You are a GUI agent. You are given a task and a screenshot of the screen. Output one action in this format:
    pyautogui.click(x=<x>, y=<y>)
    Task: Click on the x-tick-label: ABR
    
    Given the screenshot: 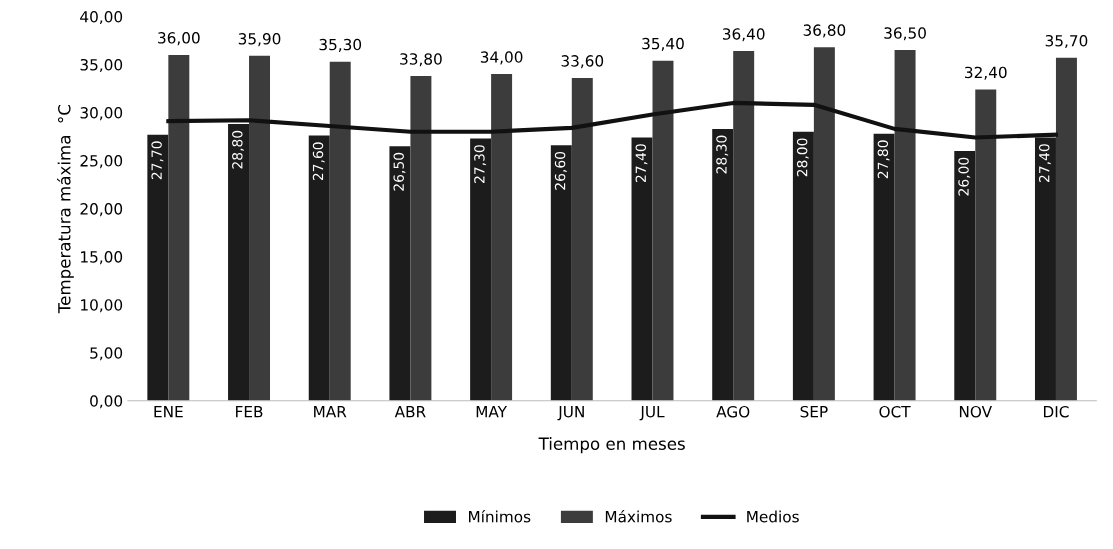 What is the action you would take?
    pyautogui.click(x=410, y=412)
    